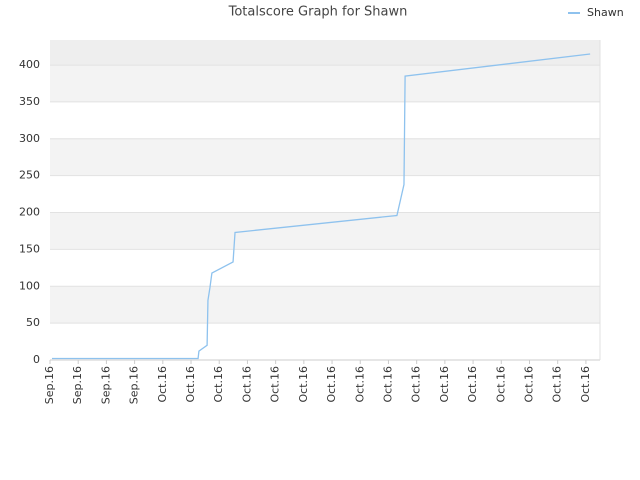 Image resolution: width=640 pixels, height=480 pixels. Describe the element at coordinates (29, 248) in the screenshot. I see `y-tick-label: 150` at that location.